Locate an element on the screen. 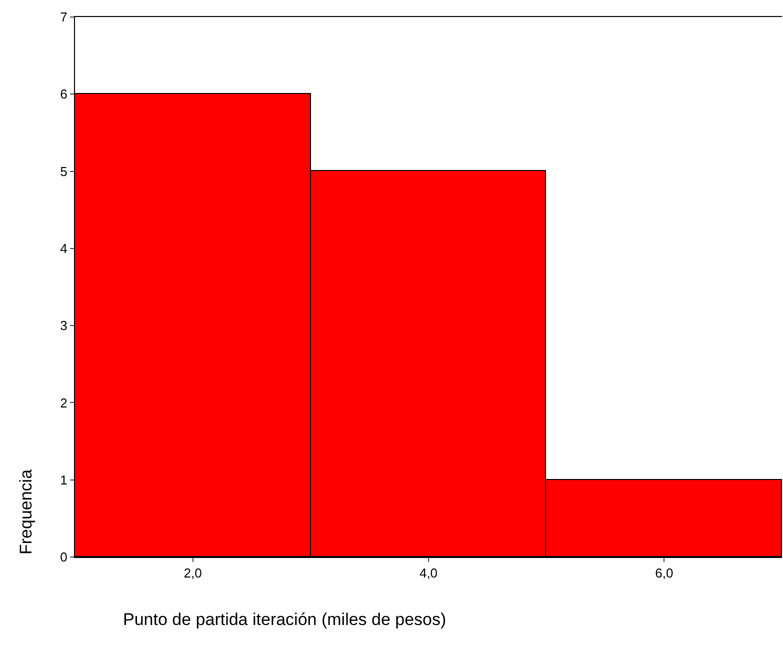 This screenshot has width=783, height=656. y-tick-label: 4 is located at coordinates (64, 248).